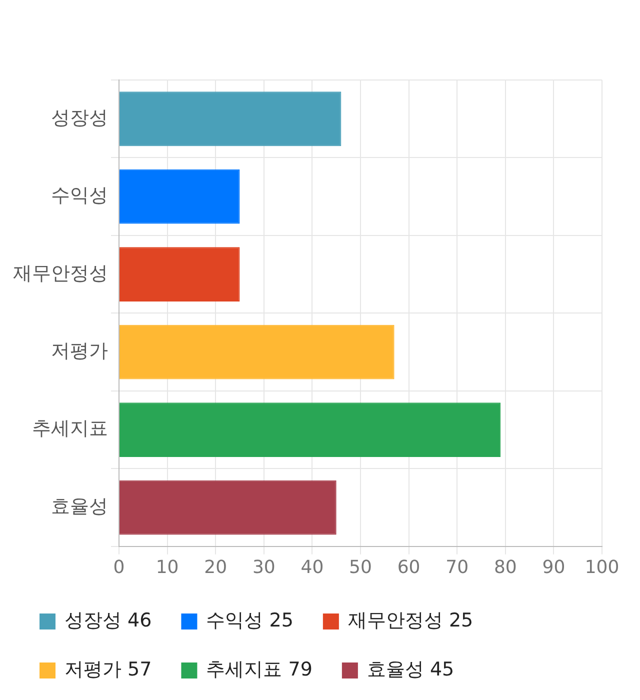  I want to click on x-tick-label: 10, so click(167, 567).